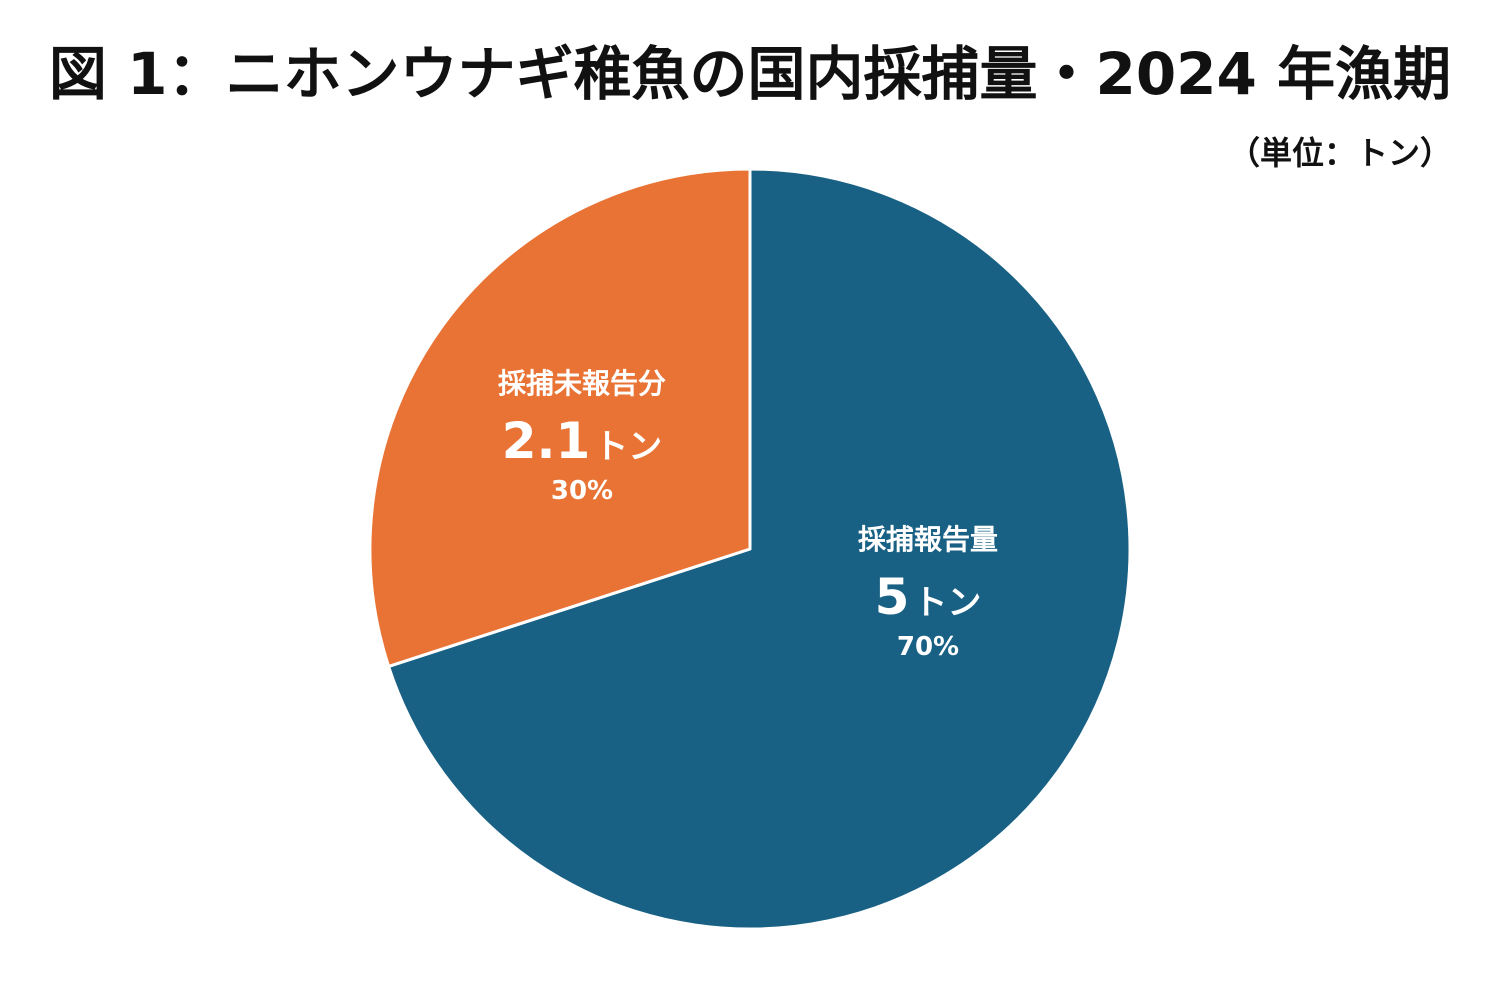  Describe the element at coordinates (928, 647) in the screenshot. I see `slice-percent-1: 70%` at that location.